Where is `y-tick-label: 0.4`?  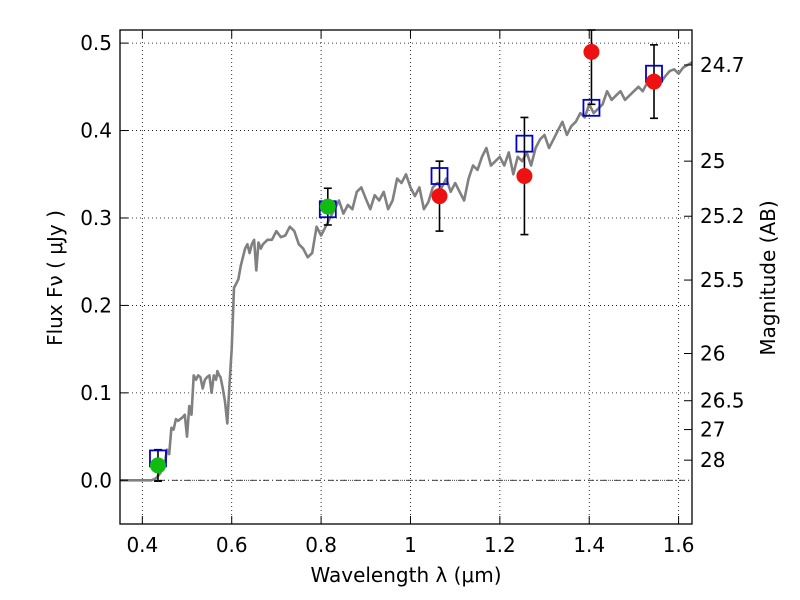 y-tick-label: 0.4 is located at coordinates (96, 131).